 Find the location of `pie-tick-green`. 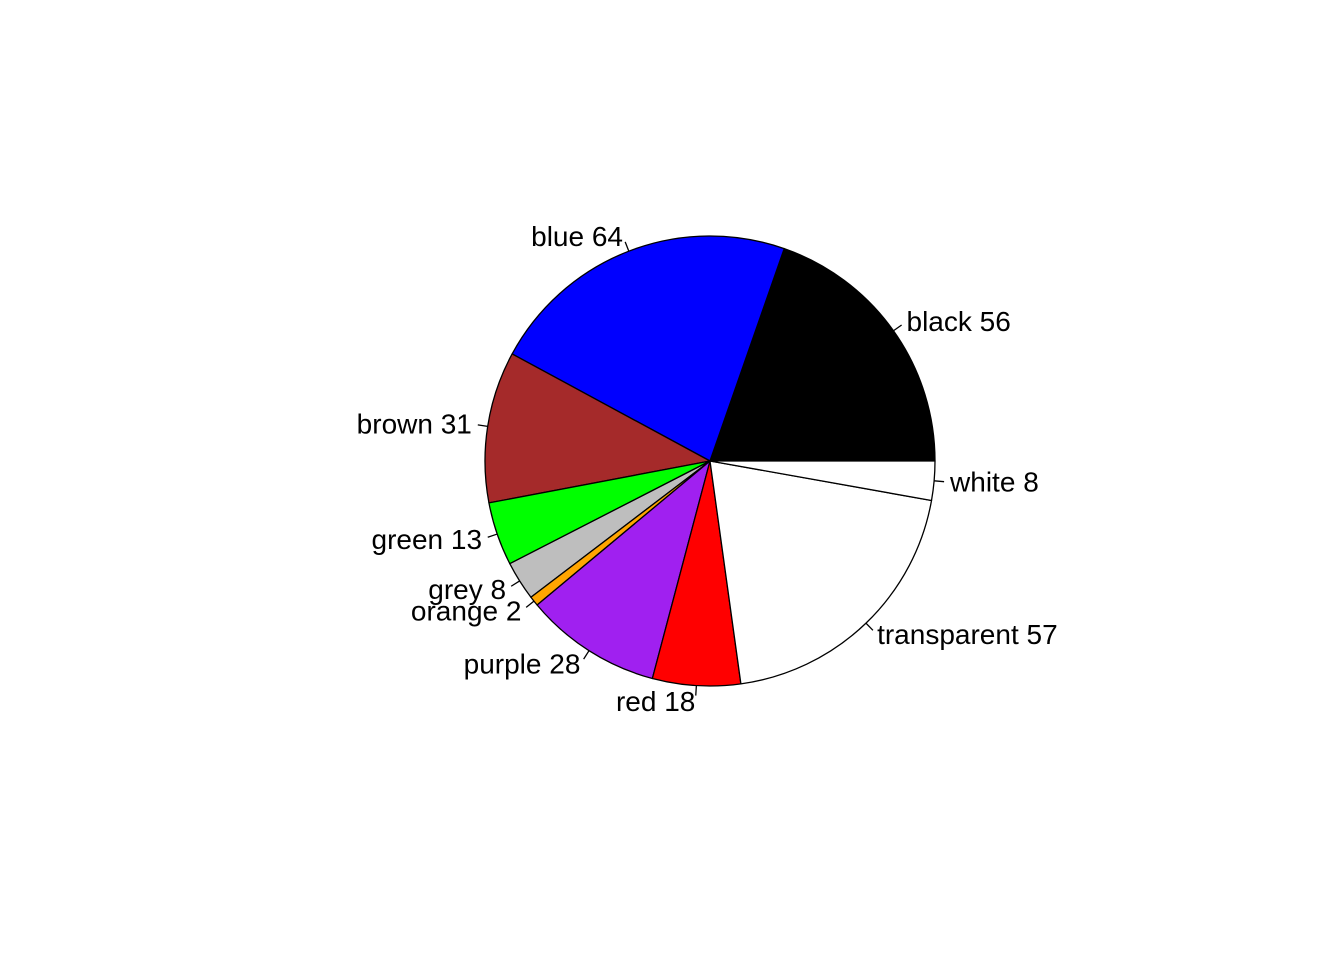

pie-tick-green is located at coordinates (492, 535).